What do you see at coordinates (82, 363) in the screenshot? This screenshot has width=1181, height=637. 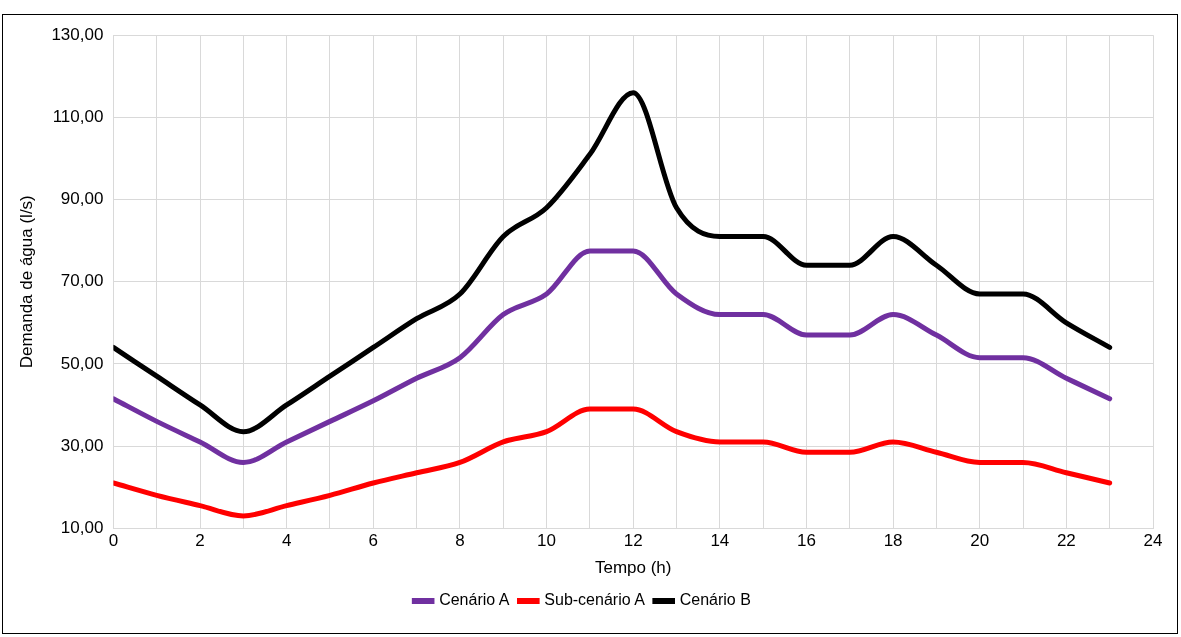 I see `y-tick-label: 50,00` at bounding box center [82, 363].